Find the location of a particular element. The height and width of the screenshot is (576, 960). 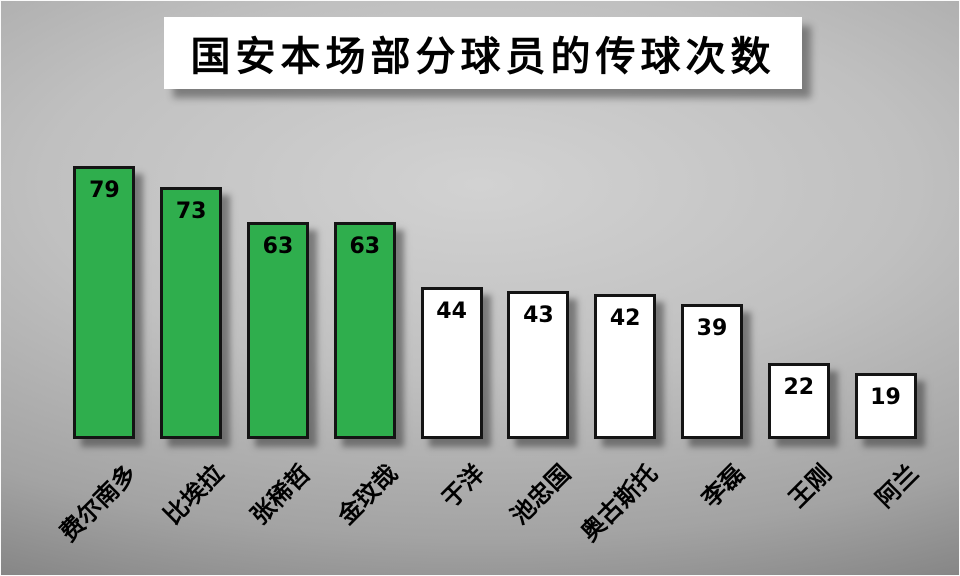

bar-slot: 22 王刚 is located at coordinates (798, 257).